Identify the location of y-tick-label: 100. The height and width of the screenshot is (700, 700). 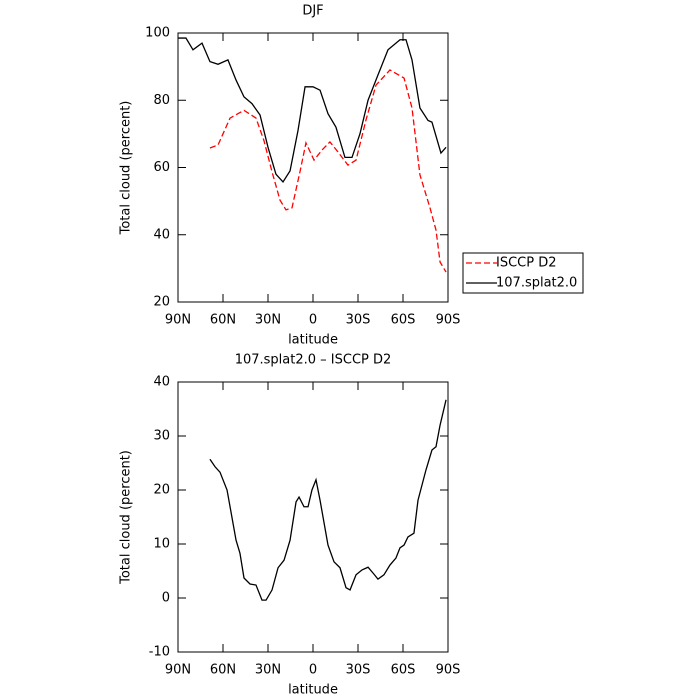
(157, 33).